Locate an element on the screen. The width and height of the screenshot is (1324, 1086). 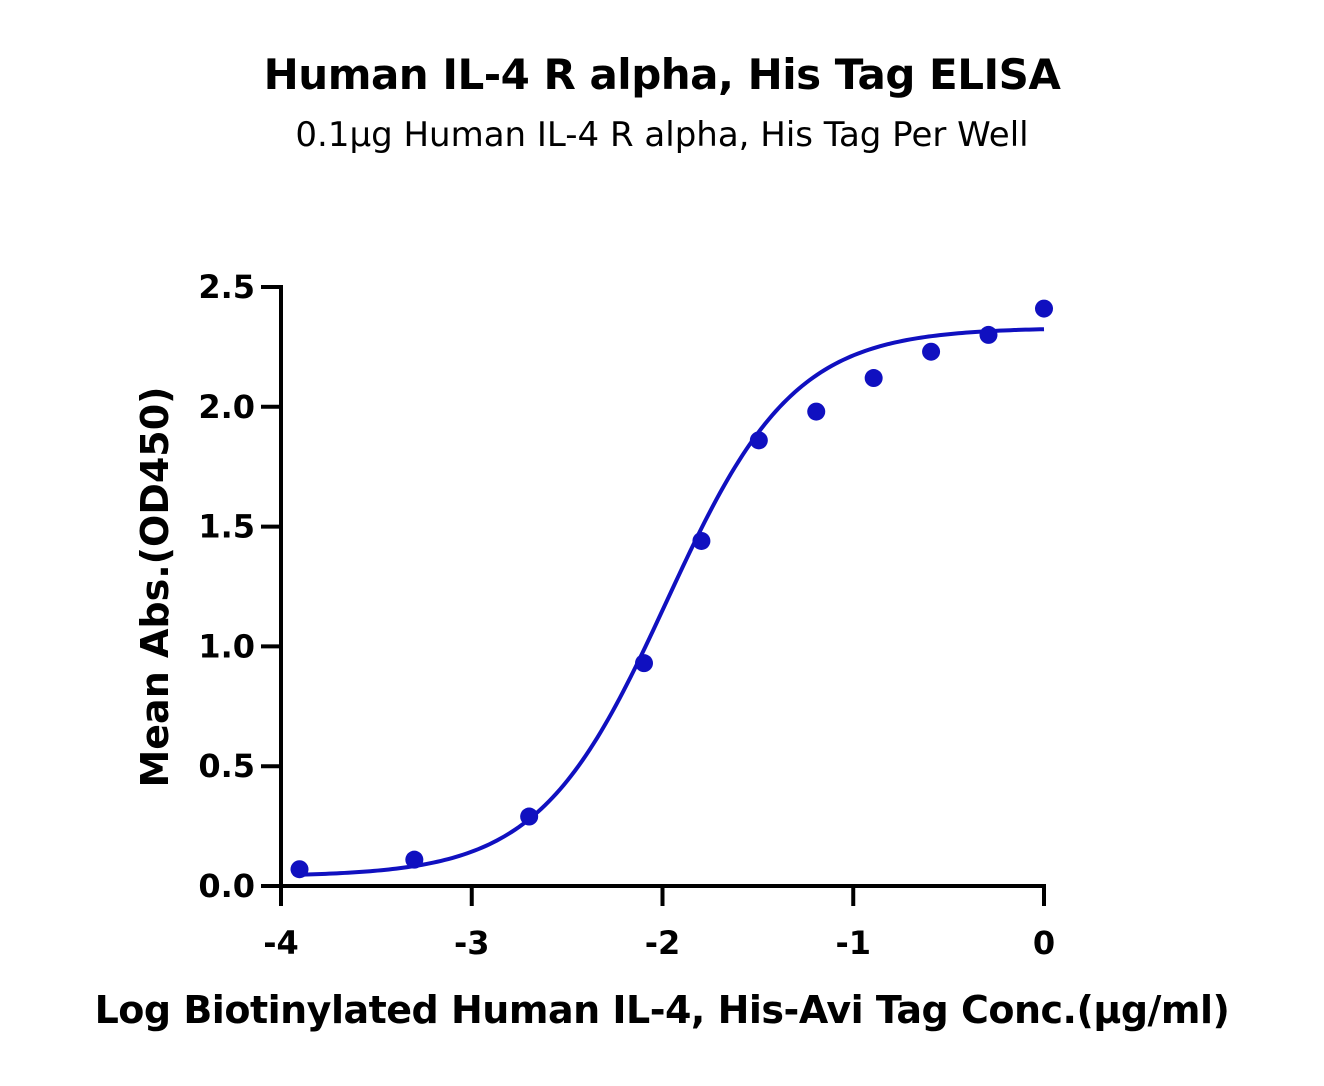
chart-title: Human IL-4 R alpha, His Tag ELISA is located at coordinates (662, 74).